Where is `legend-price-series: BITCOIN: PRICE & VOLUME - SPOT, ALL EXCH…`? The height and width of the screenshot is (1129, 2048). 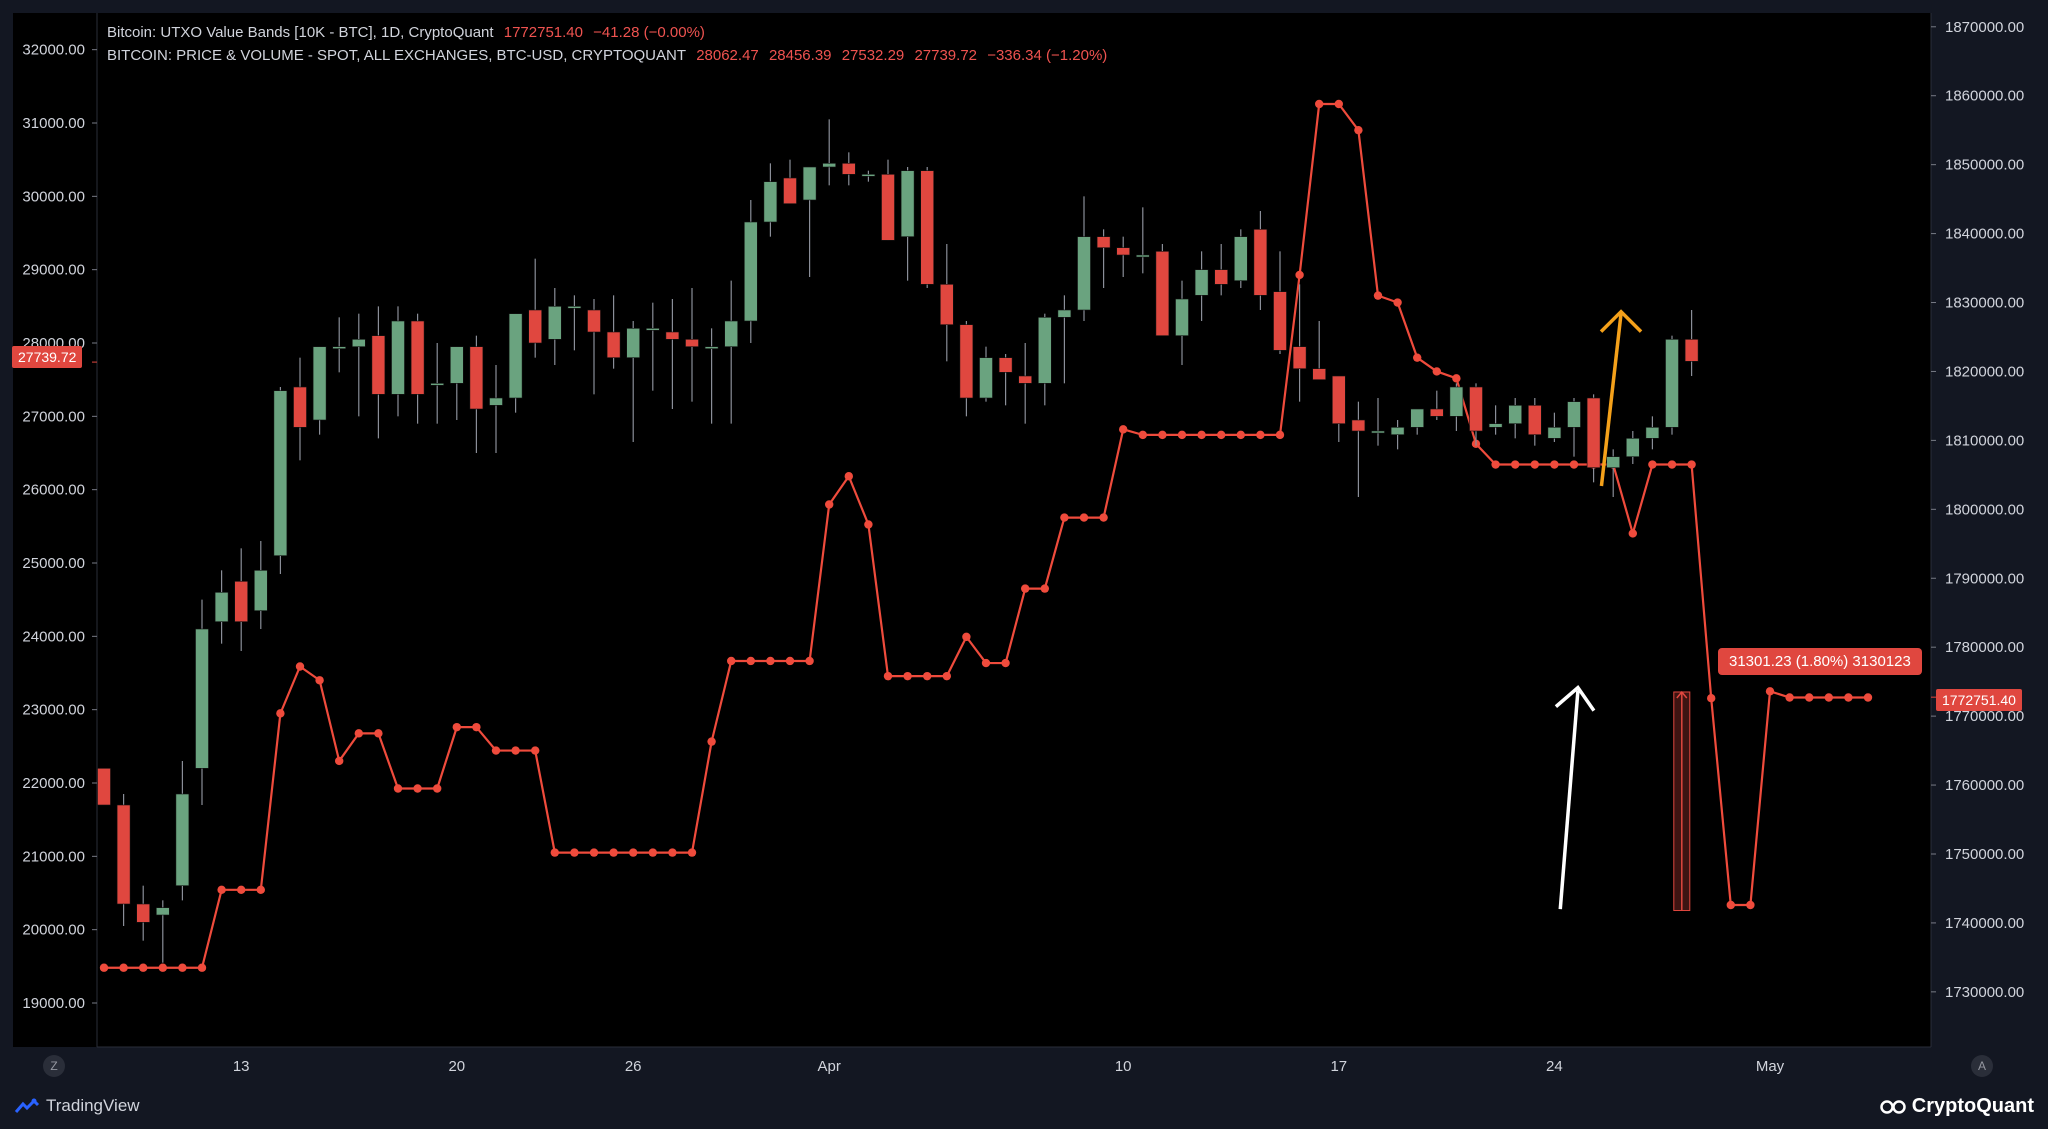
legend-price-series: BITCOIN: PRICE & VOLUME - SPOT, ALL EXCH… is located at coordinates (610, 55).